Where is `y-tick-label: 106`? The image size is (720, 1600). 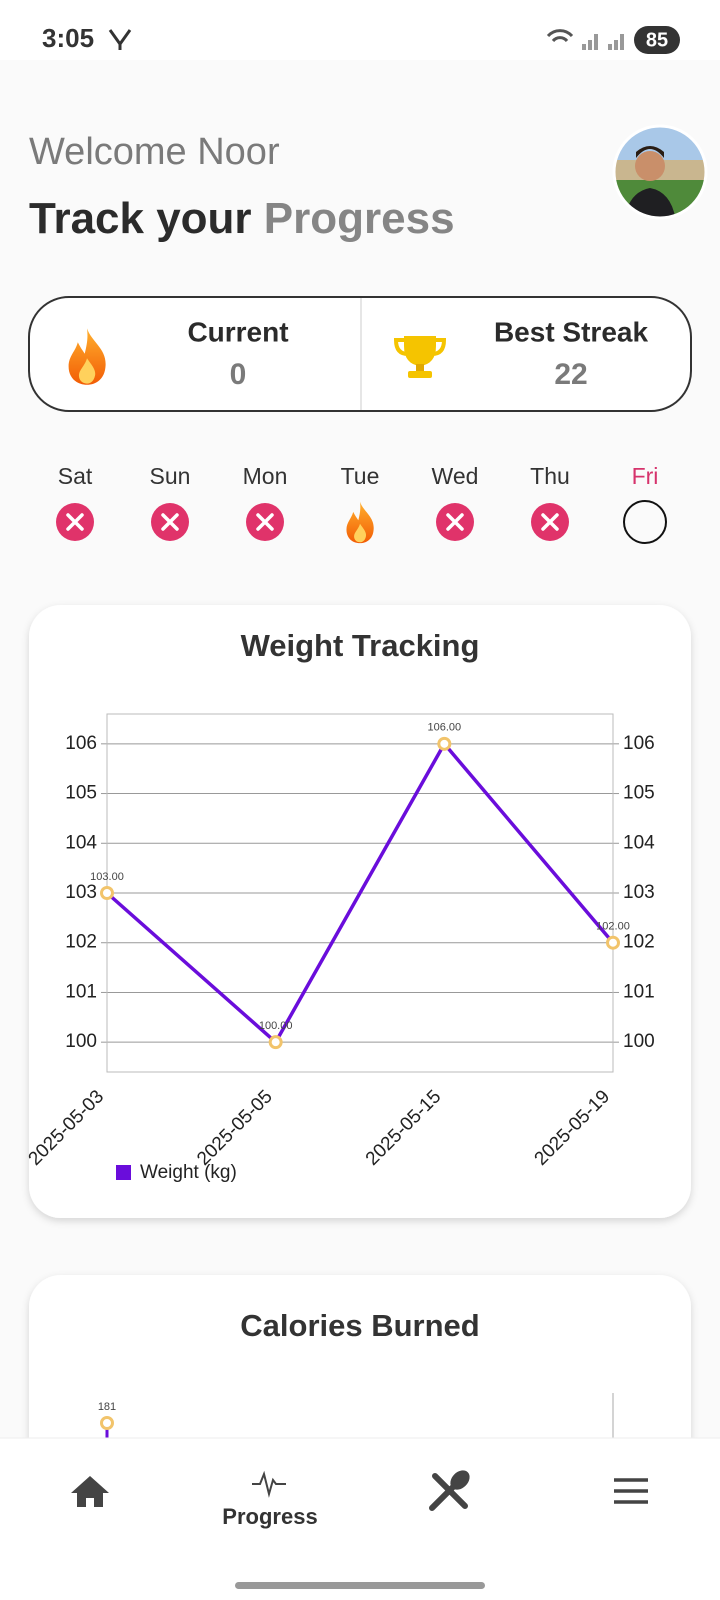
y-tick-label: 106 is located at coordinates (81, 743).